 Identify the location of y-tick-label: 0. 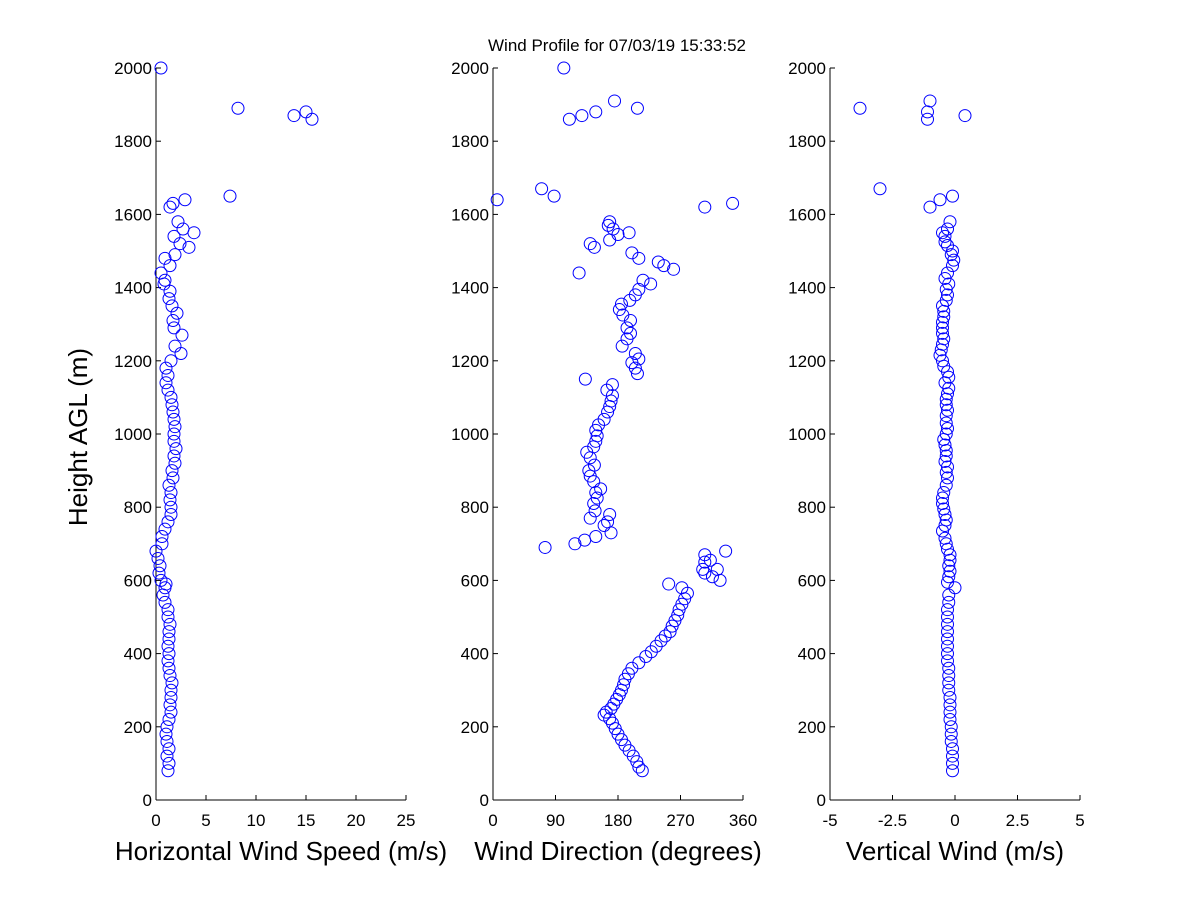
(484, 800).